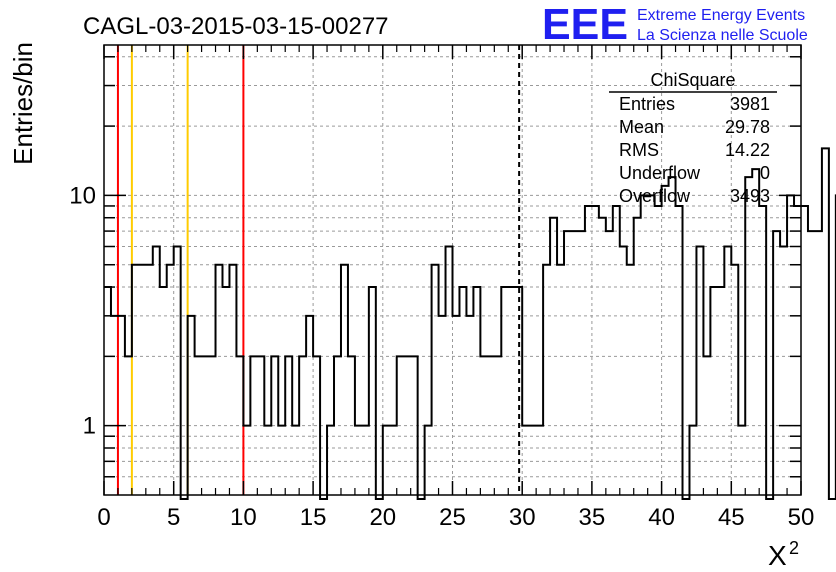 Image resolution: width=836 pixels, height=572 pixels. I want to click on x-tick-label: 20, so click(382, 517).